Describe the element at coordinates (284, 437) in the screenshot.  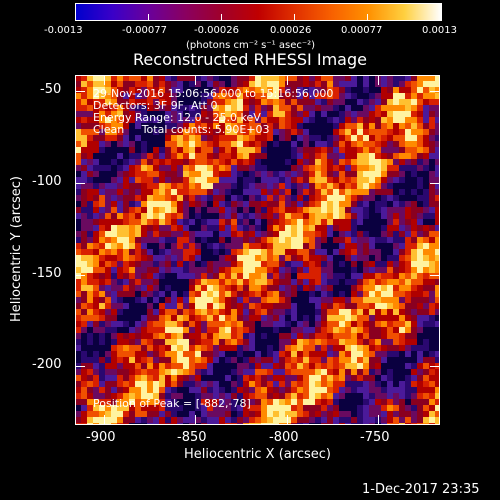
I see `x-tick-label: -800` at that location.